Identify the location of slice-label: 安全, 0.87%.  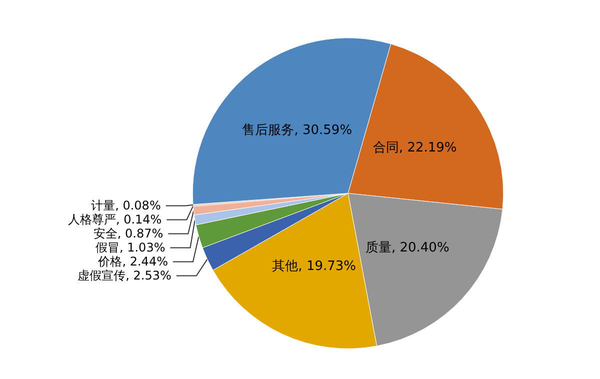
(128, 233).